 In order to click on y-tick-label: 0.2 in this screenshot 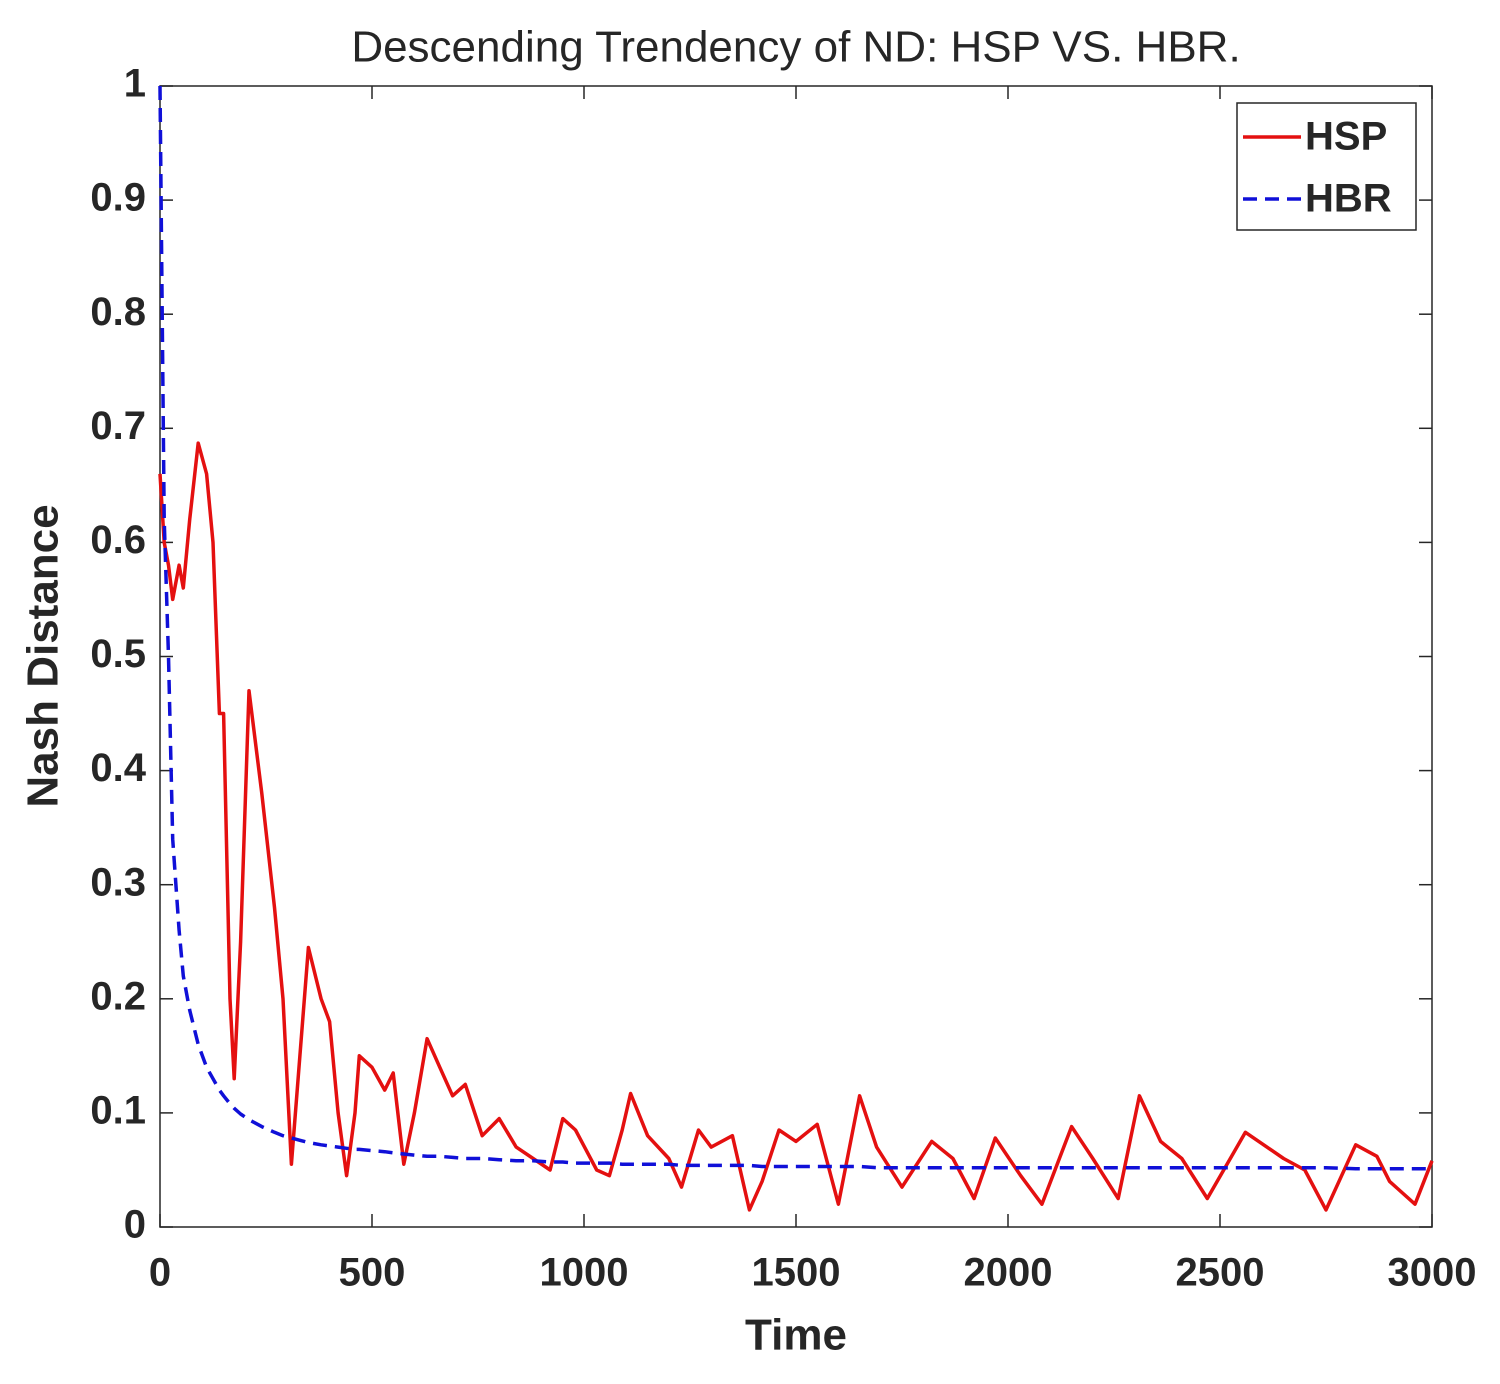, I will do `click(118, 996)`.